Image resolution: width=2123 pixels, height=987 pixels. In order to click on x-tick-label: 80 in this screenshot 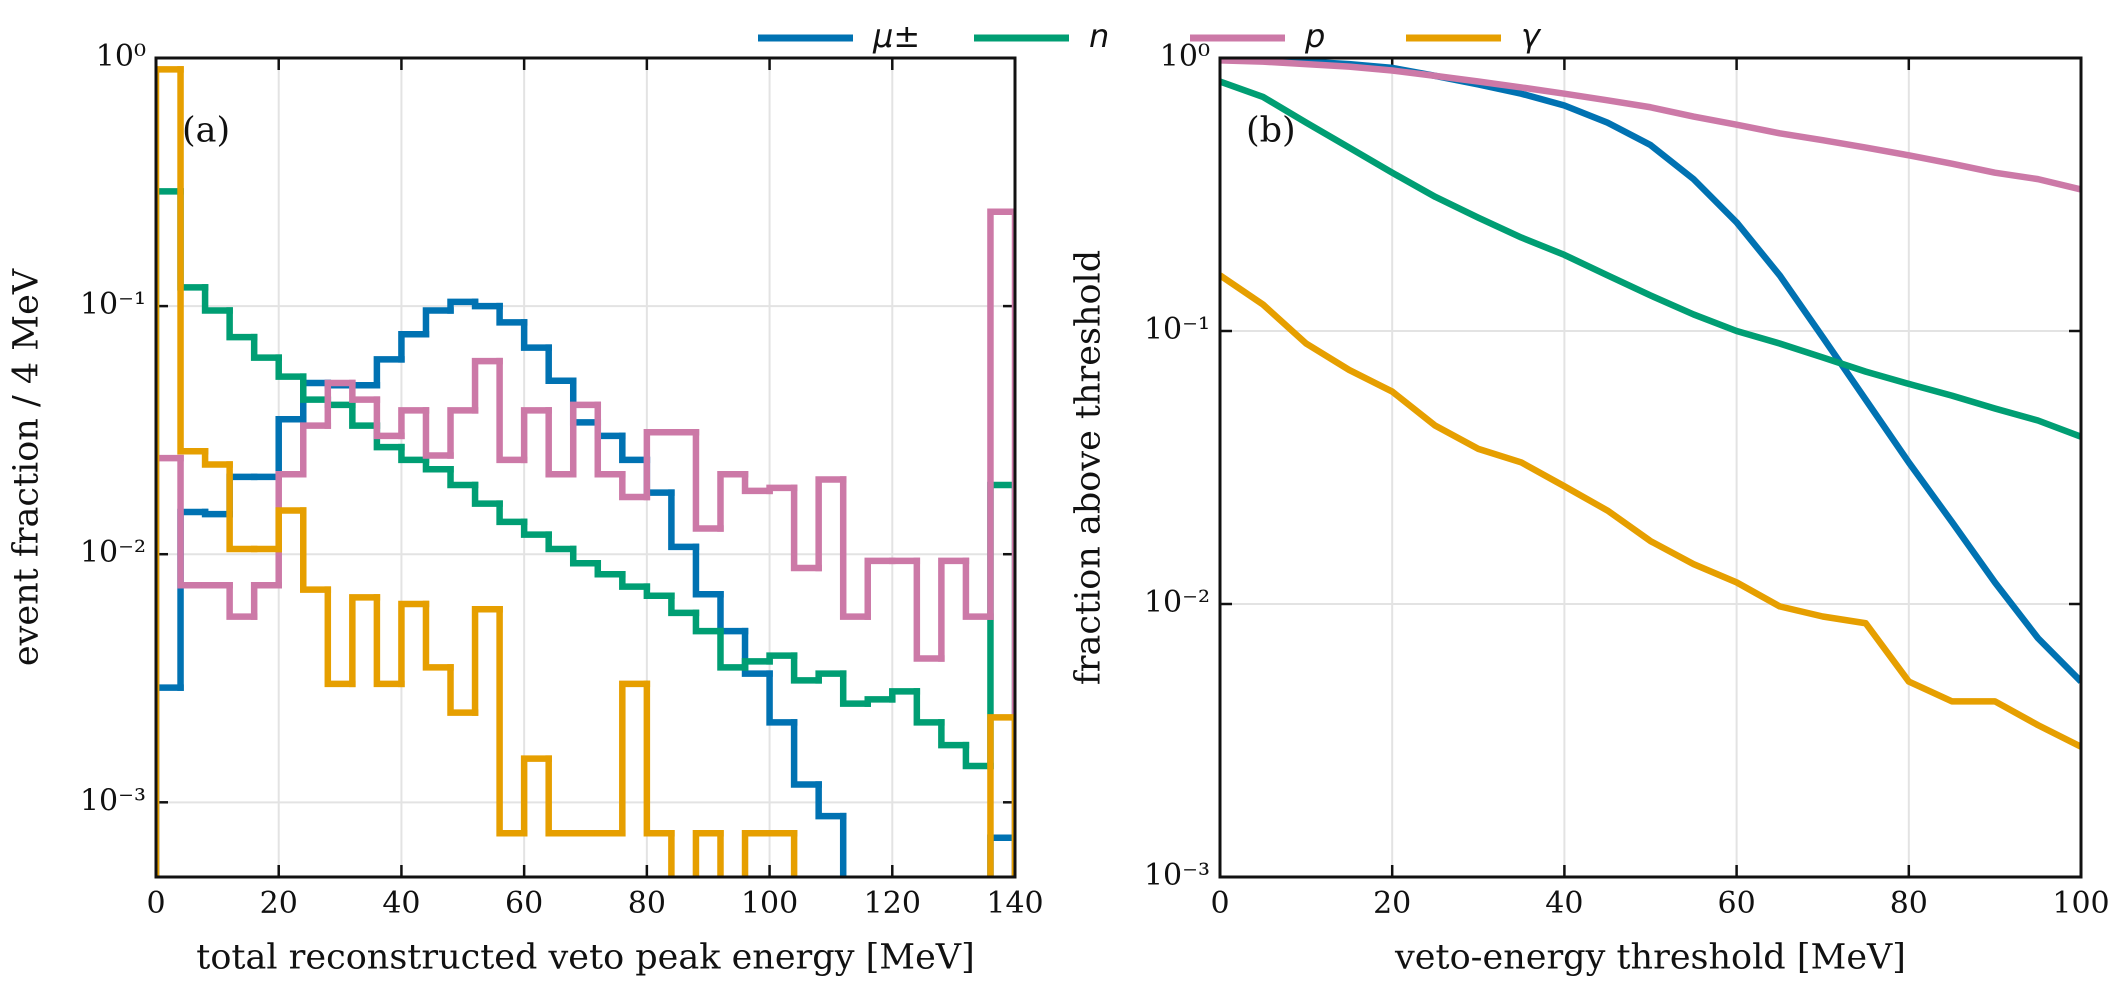, I will do `click(647, 903)`.